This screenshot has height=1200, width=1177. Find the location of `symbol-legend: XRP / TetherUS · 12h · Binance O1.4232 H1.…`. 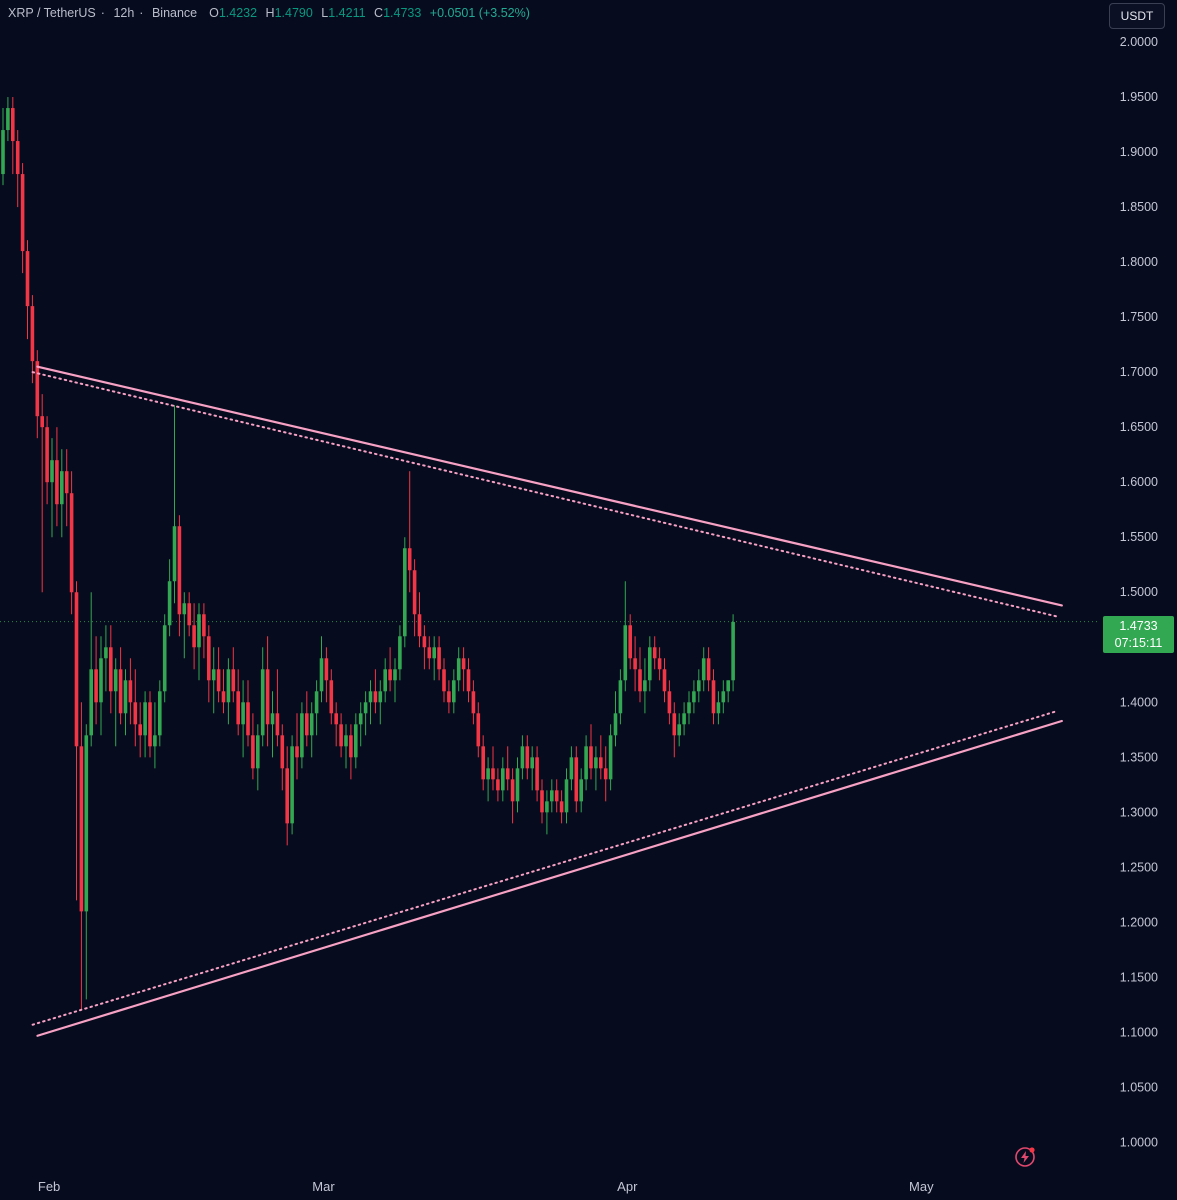

symbol-legend: XRP / TetherUS · 12h · Binance O1.4232 H1.… is located at coordinates (269, 13).